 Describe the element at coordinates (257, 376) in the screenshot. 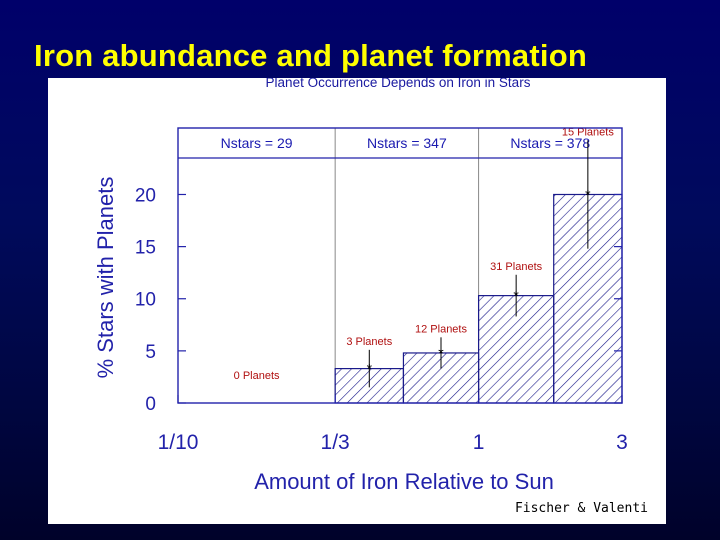

I see `planet-count-label: 0 Planets` at that location.